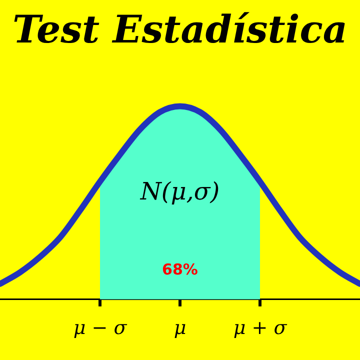 The image size is (360, 360). What do you see at coordinates (179, 191) in the screenshot?
I see `annotation: N(μ,σ)` at bounding box center [179, 191].